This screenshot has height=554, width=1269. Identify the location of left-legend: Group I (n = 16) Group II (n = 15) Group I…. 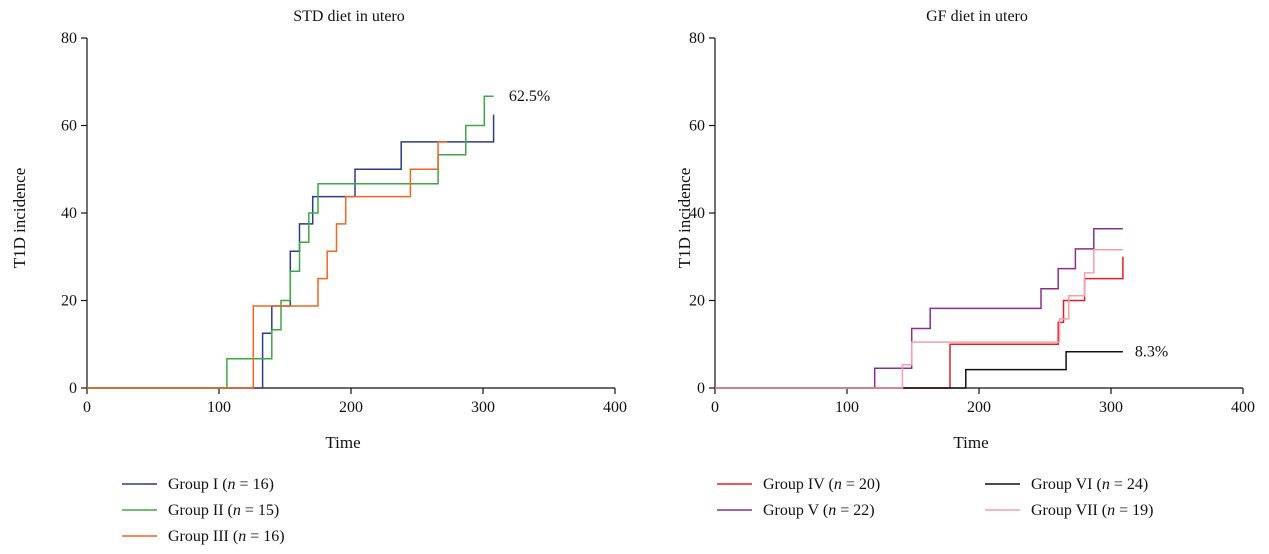
(203, 510).